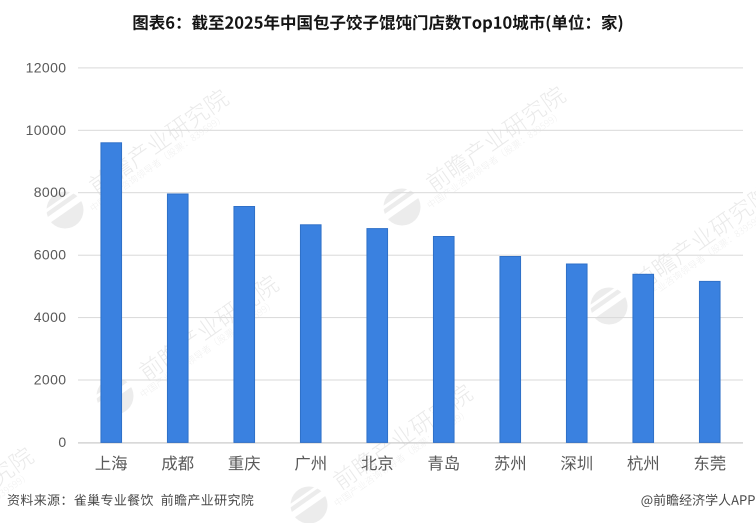 The height and width of the screenshot is (528, 756). Describe the element at coordinates (50, 255) in the screenshot. I see `svg-text: 6000` at that location.